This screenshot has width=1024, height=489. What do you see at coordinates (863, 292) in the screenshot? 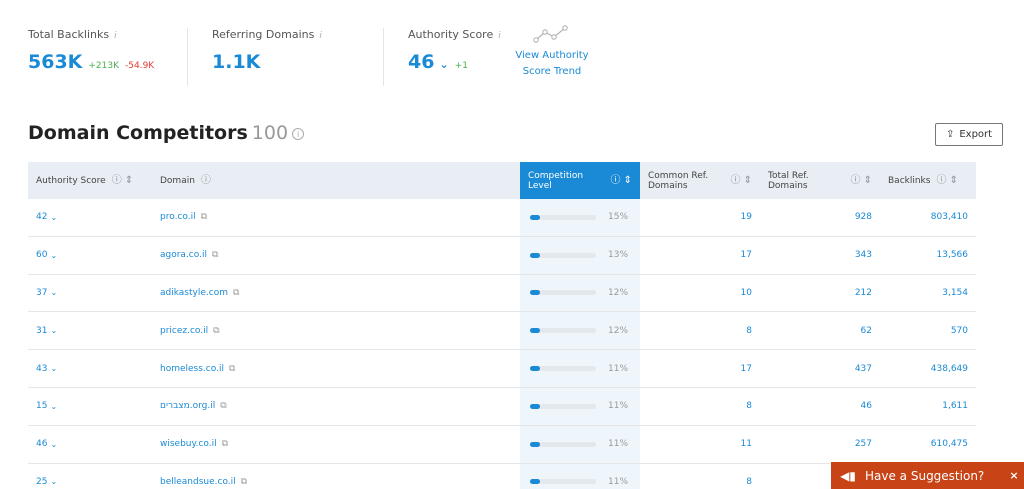
I see `total-ref-link: 212` at bounding box center [863, 292].